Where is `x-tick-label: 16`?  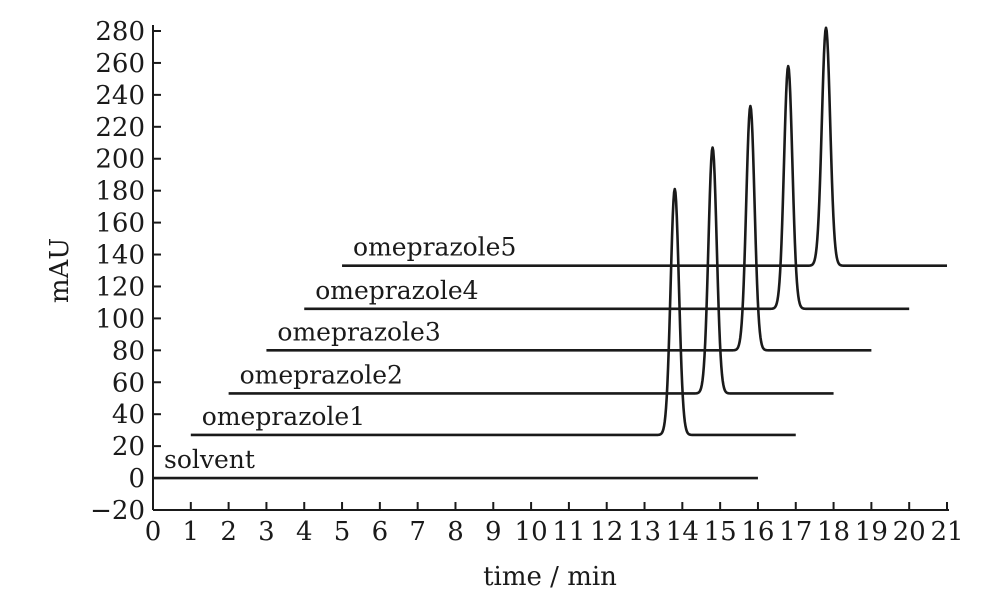
x-tick-label: 16 is located at coordinates (757, 532).